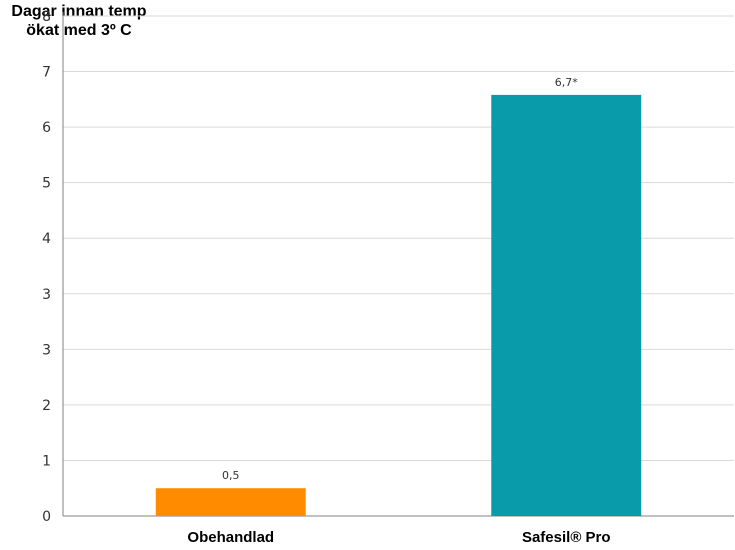 The image size is (735, 550). Describe the element at coordinates (566, 537) in the screenshot. I see `x-tick-label: Safesil® Pro` at that location.